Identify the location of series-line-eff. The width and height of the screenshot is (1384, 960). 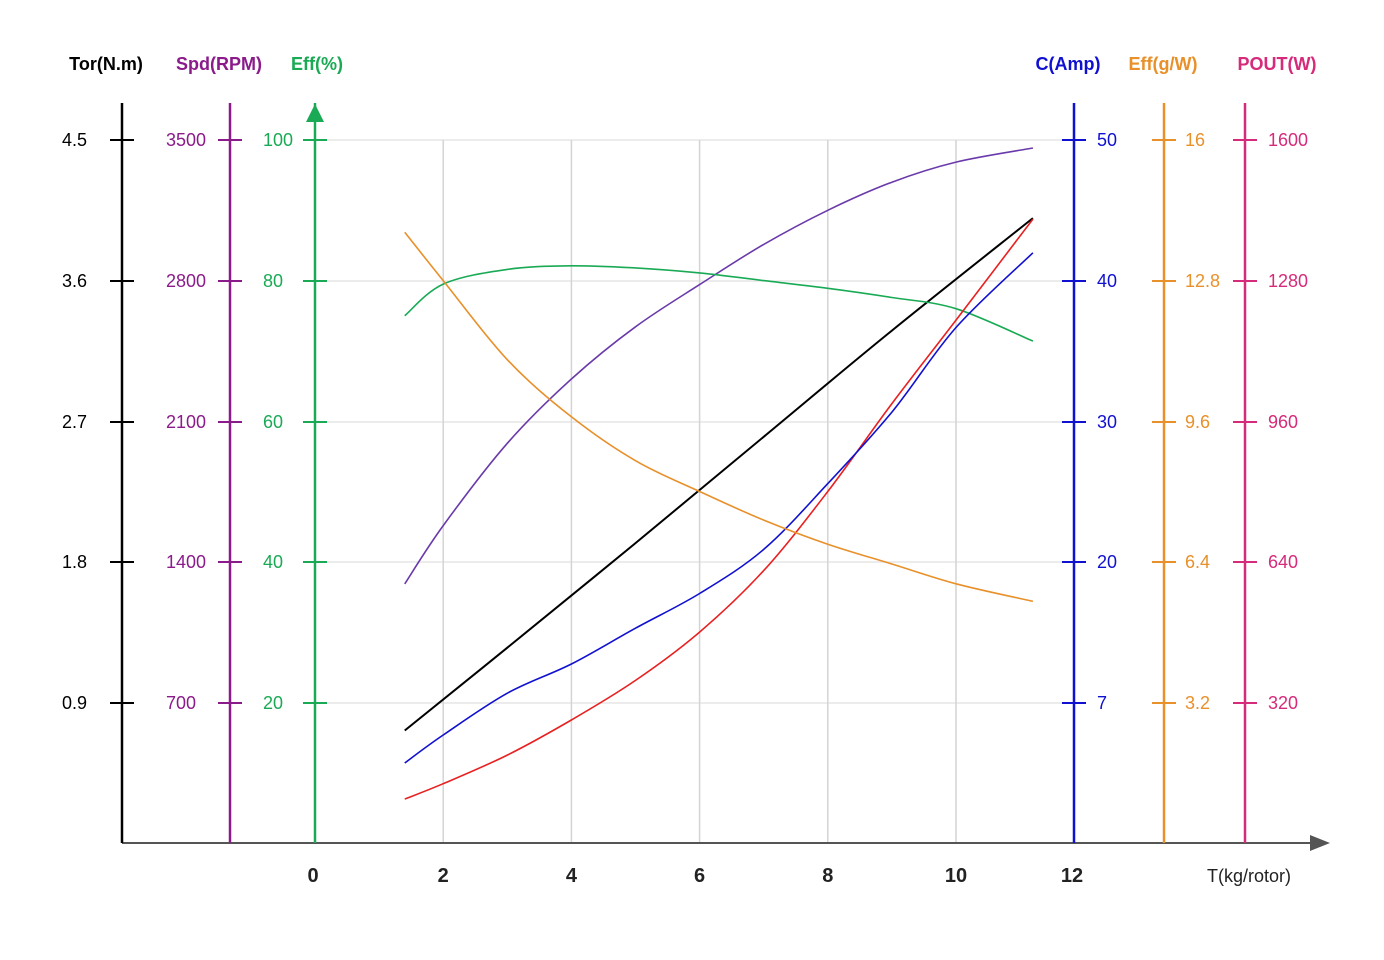
(719, 303).